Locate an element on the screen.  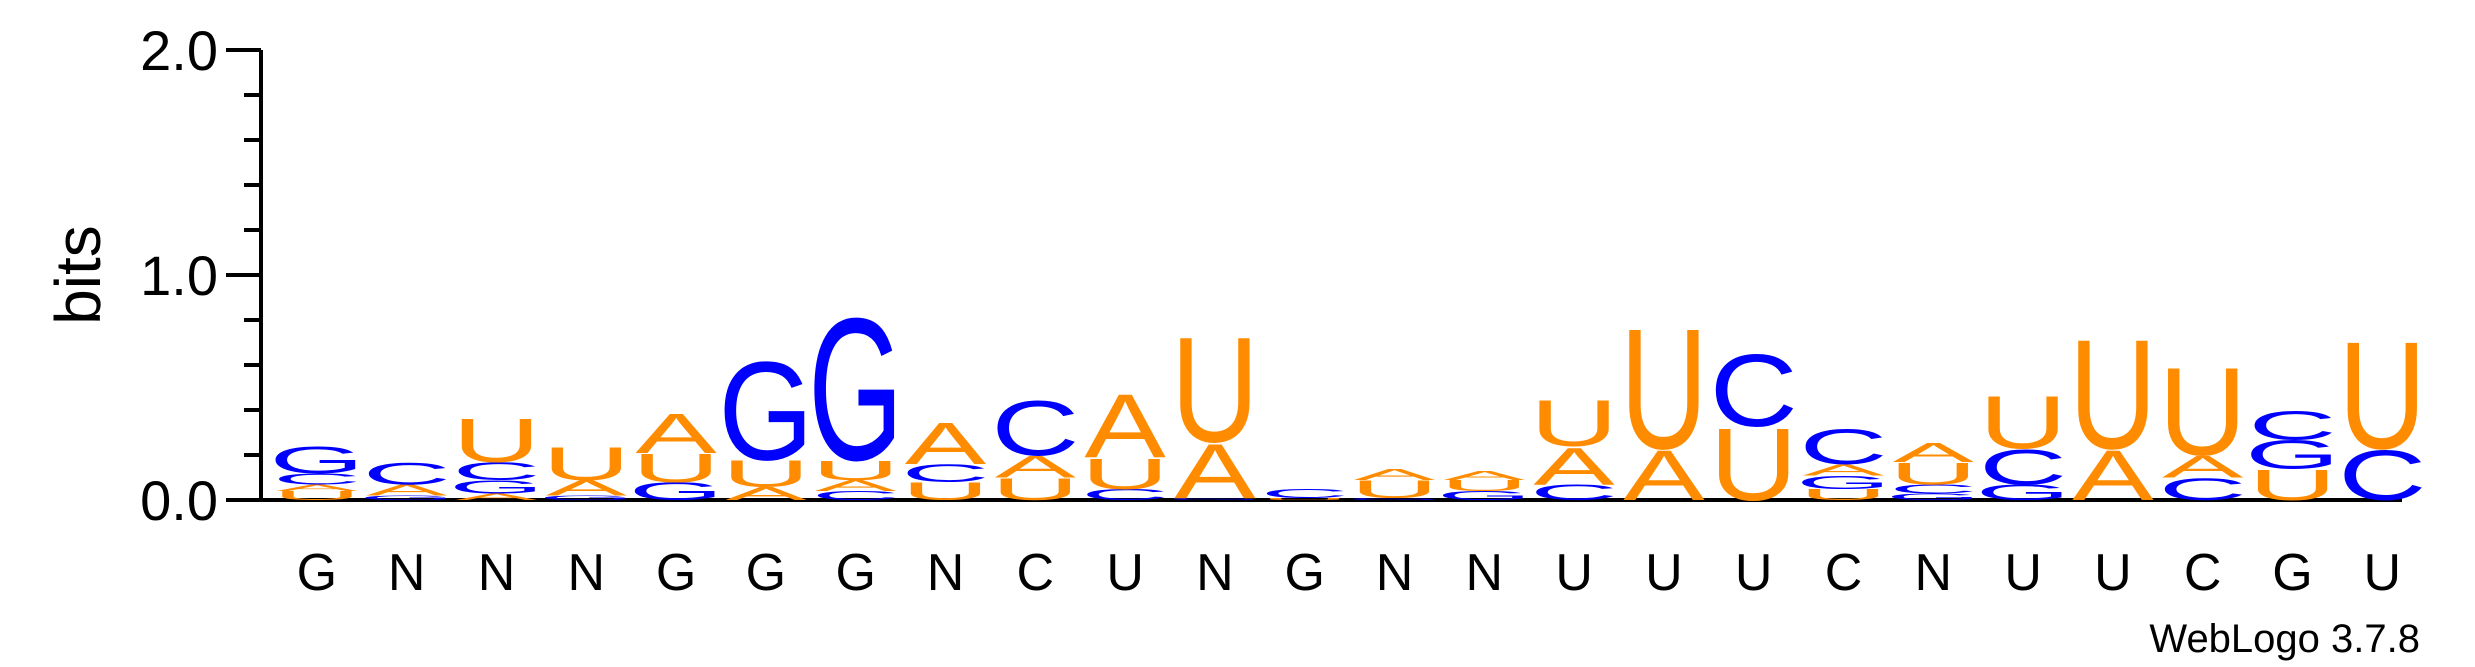
y-tick-label-0: 0.0 is located at coordinates (179, 500).